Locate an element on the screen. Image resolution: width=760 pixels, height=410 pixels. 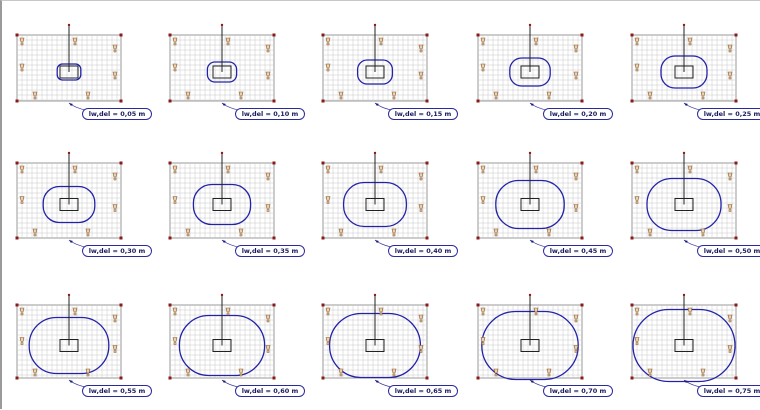
punching-panel: lw,del = 0,45 m is located at coordinates (550, 205).